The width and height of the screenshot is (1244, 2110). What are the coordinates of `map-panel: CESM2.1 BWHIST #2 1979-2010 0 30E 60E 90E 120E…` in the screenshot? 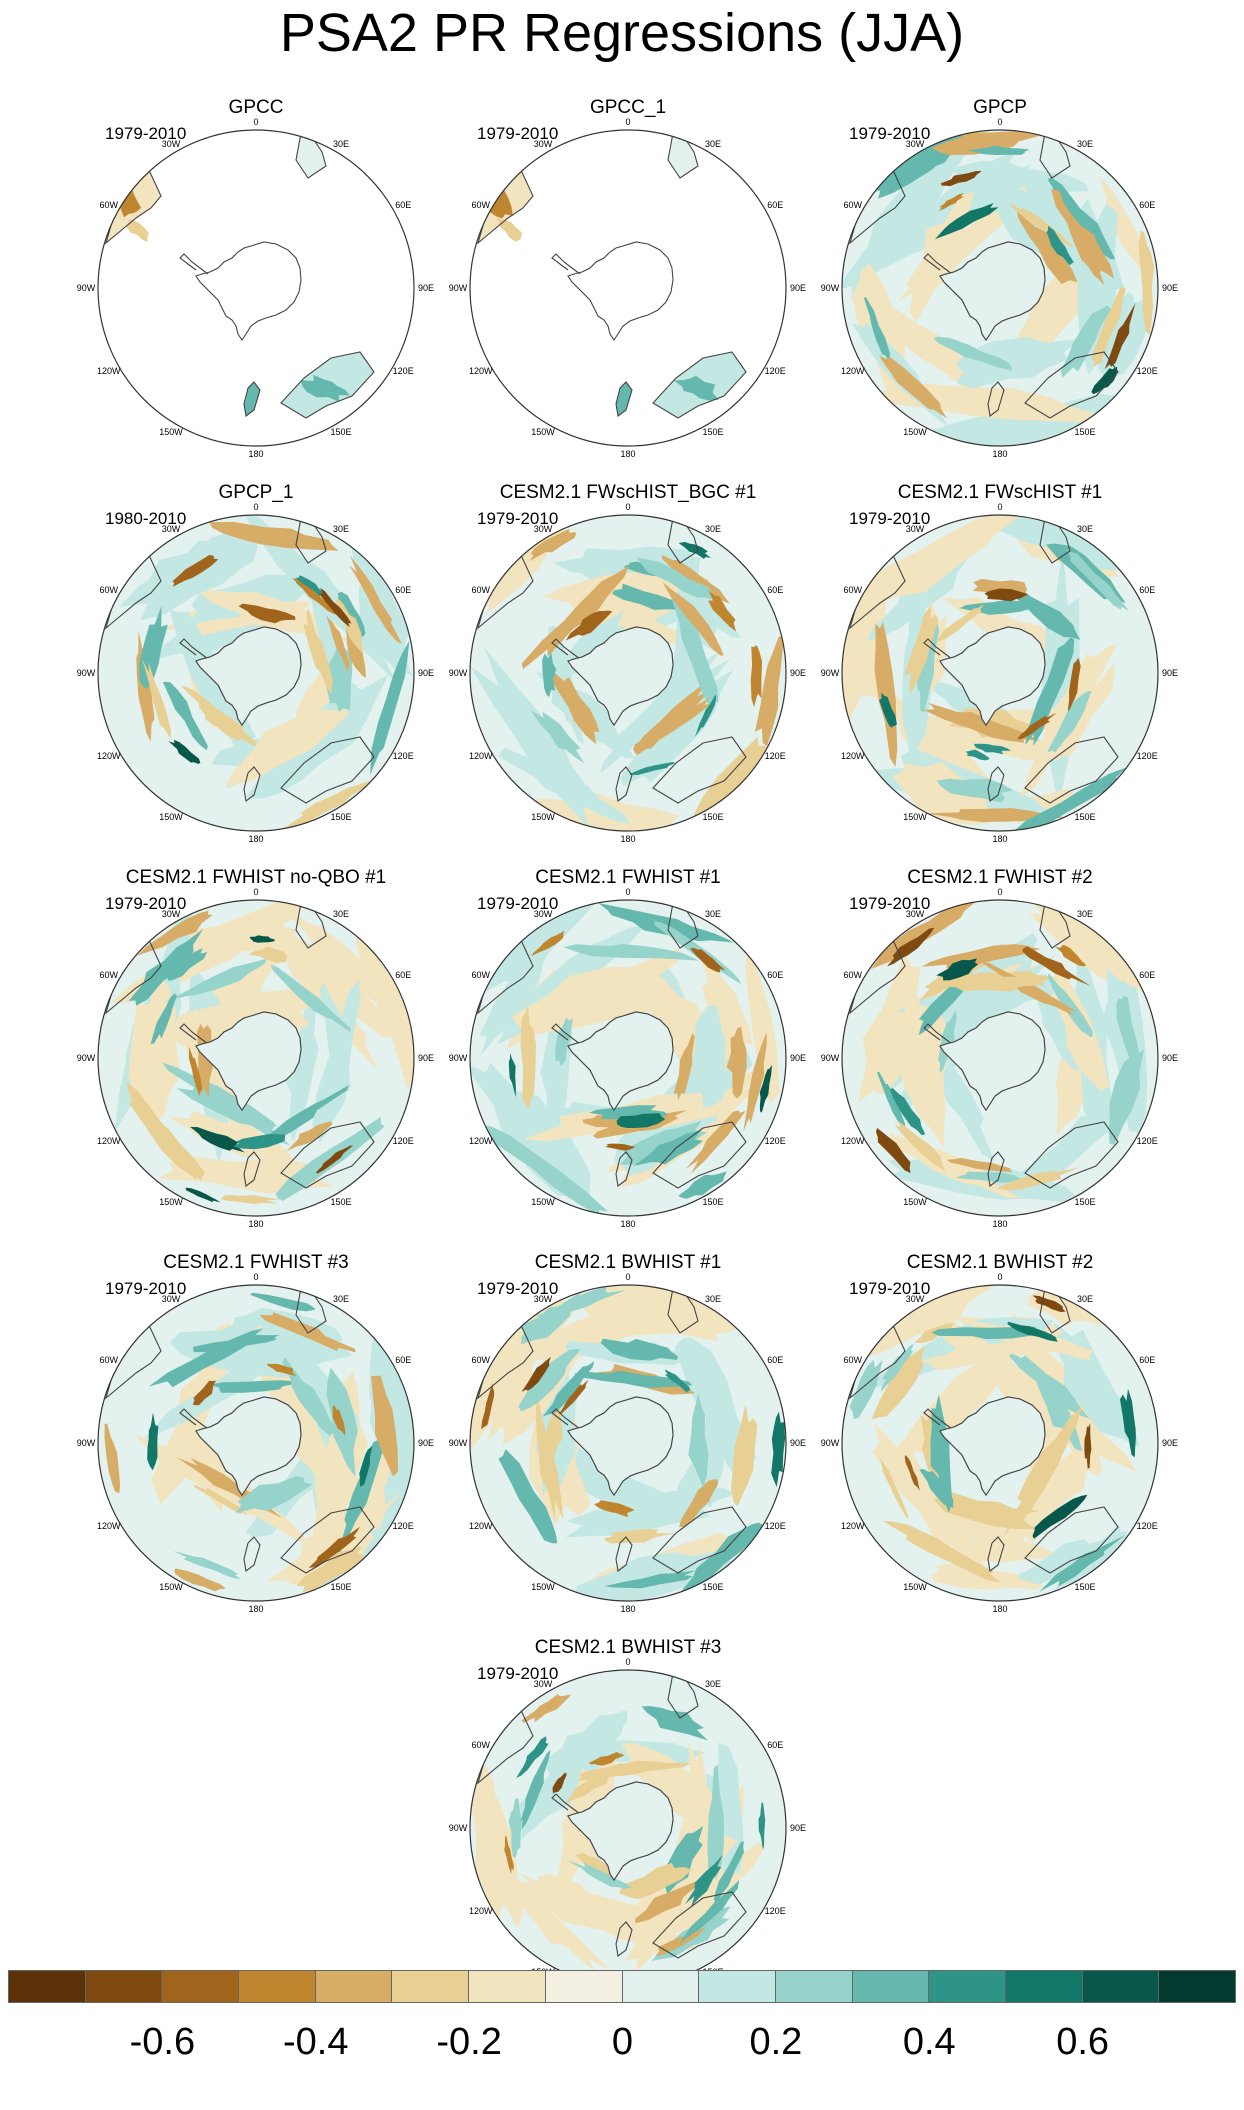 It's located at (999, 1432).